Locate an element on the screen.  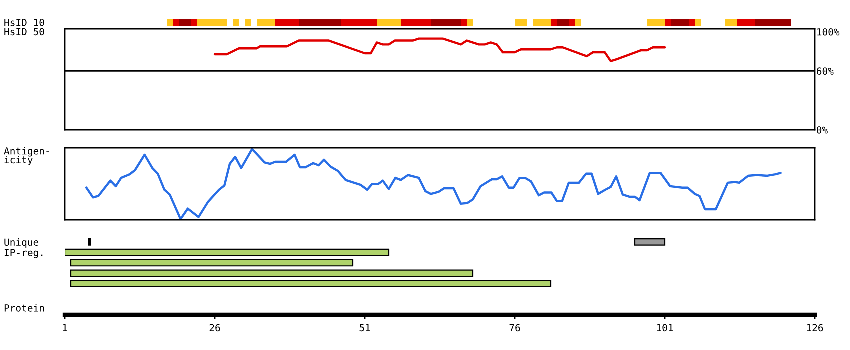
y-tick-label: IP-reg. is located at coordinates (23, 253).